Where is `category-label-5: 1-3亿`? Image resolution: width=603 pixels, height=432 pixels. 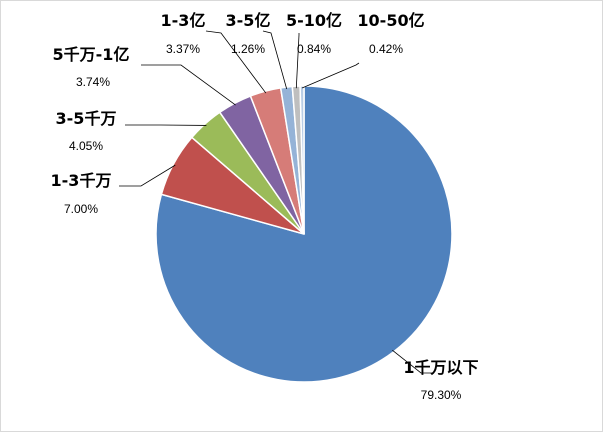
category-label-5: 1-3亿 is located at coordinates (183, 20).